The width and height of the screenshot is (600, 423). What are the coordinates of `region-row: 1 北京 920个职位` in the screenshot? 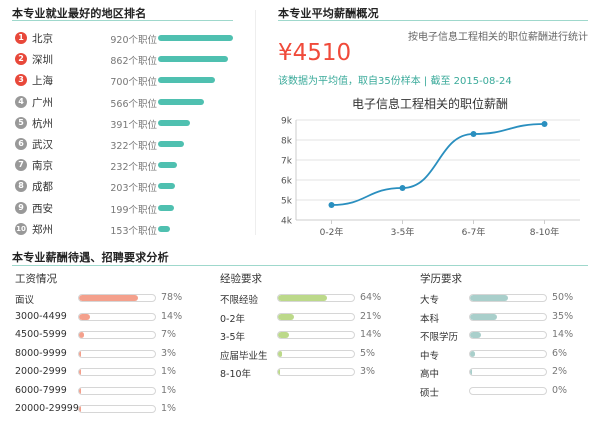 It's located at (125, 38).